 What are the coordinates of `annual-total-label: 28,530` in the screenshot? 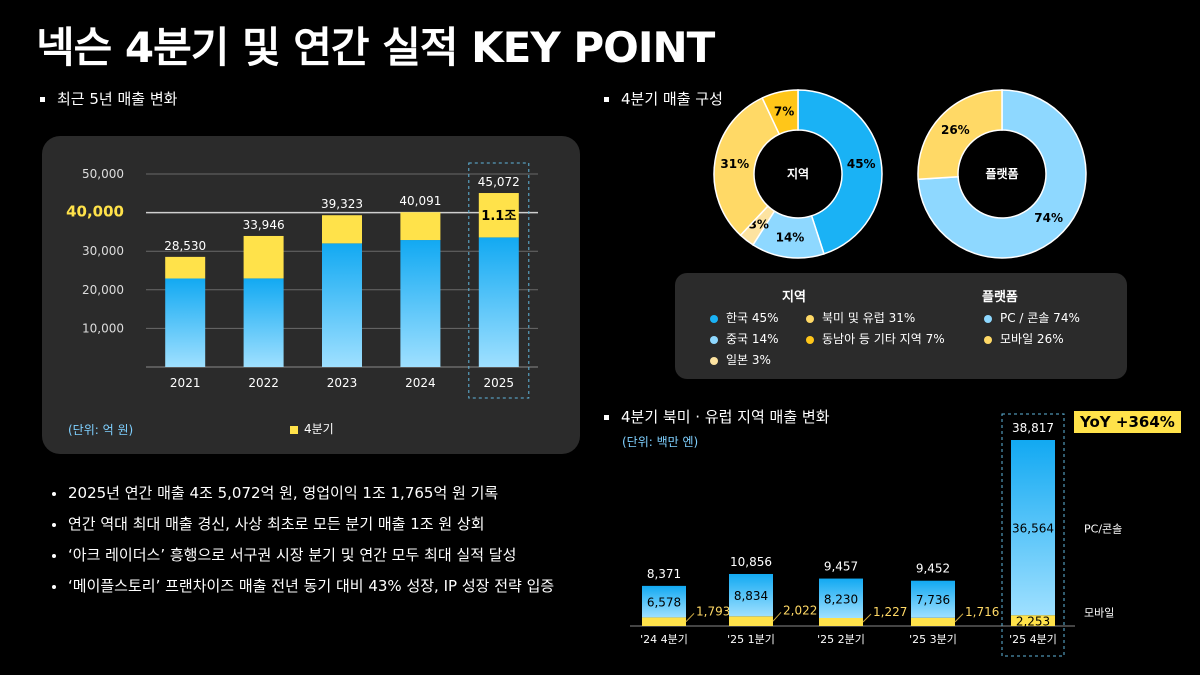 It's located at (185, 246).